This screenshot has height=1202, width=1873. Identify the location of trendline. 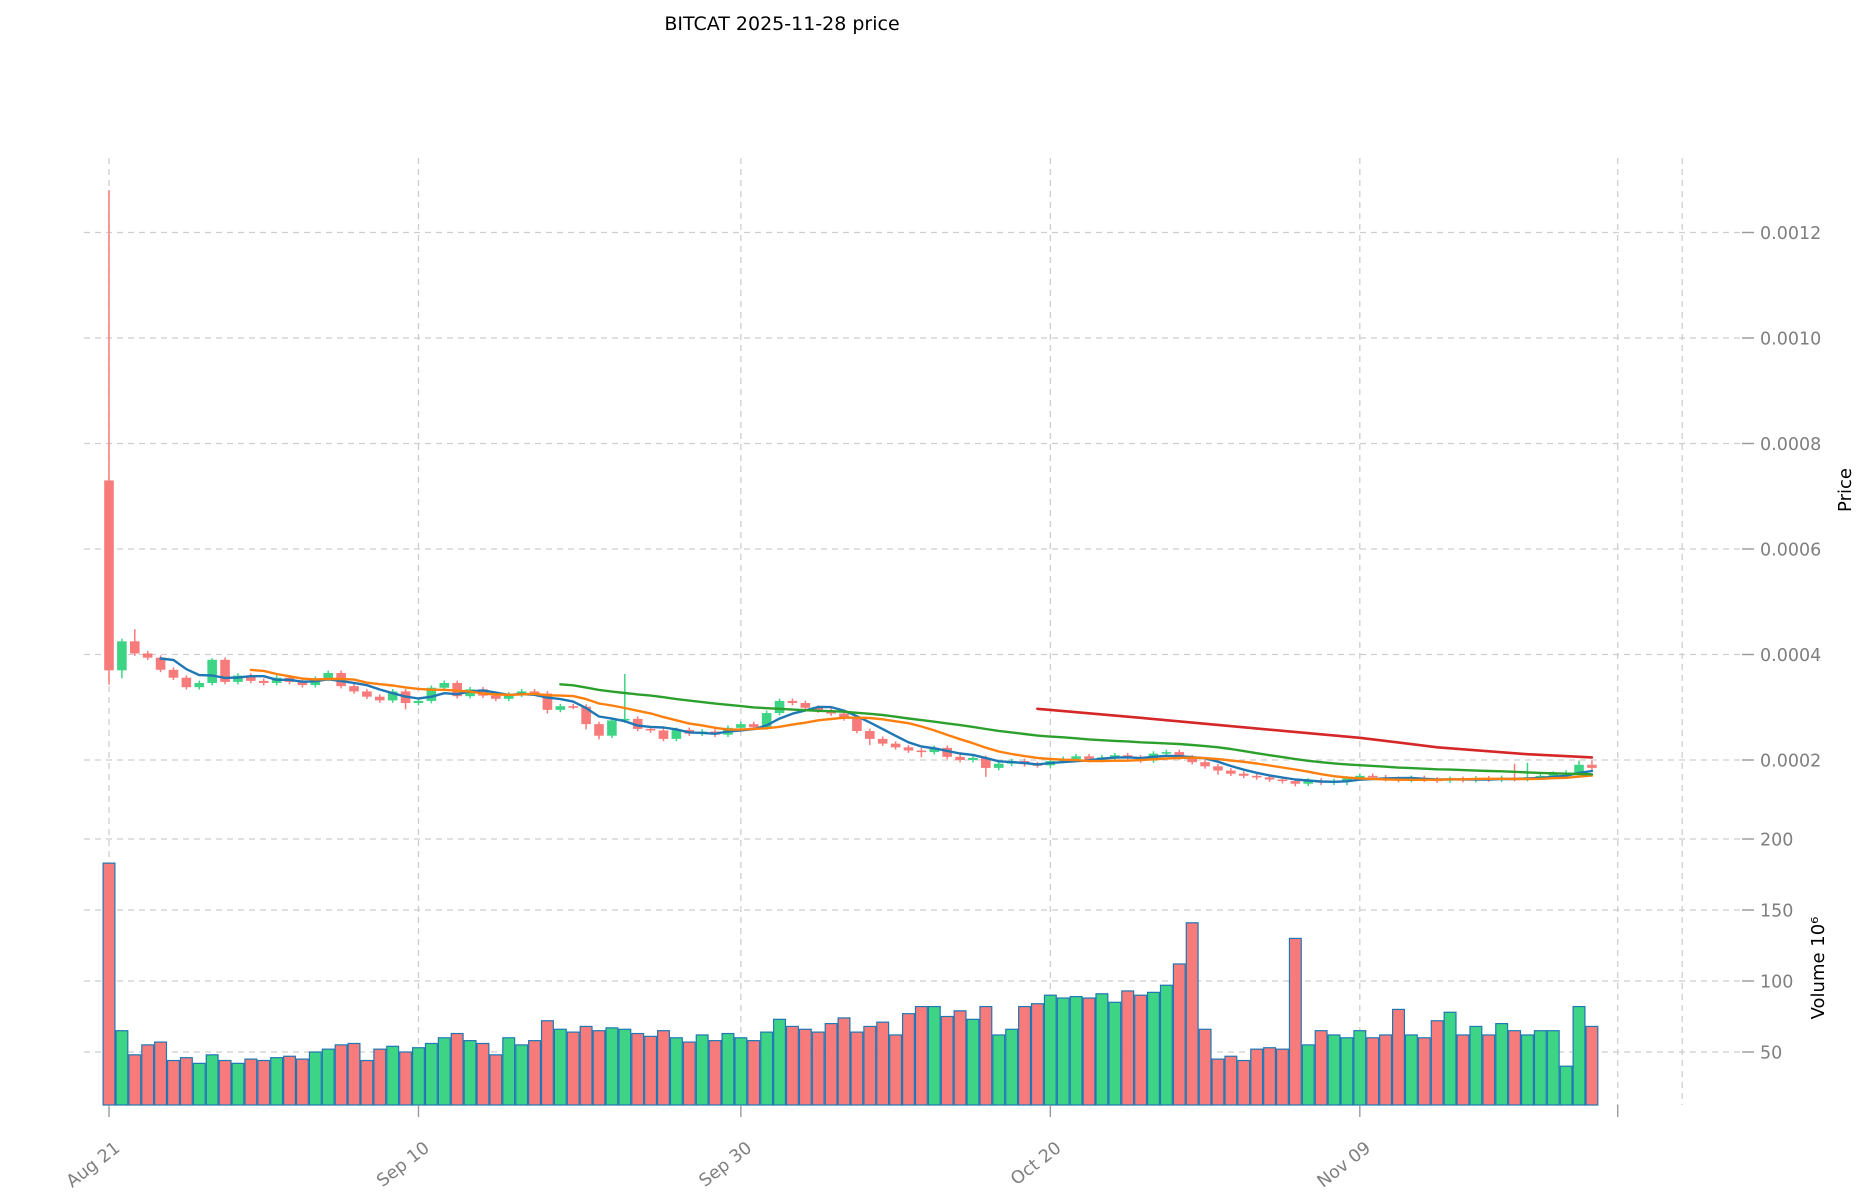
(1315, 733).